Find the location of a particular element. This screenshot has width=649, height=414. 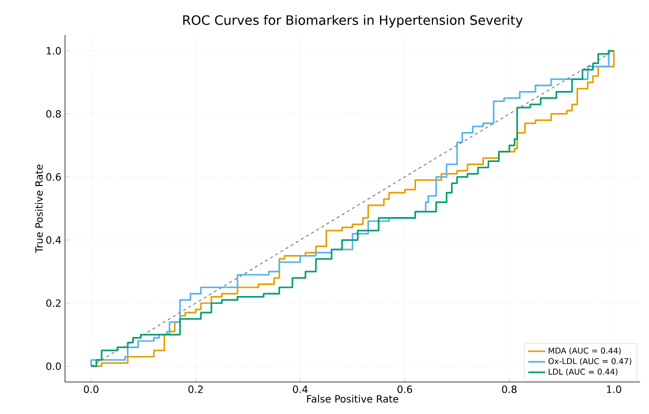

y-tick-label: 0.0 is located at coordinates (53, 366).